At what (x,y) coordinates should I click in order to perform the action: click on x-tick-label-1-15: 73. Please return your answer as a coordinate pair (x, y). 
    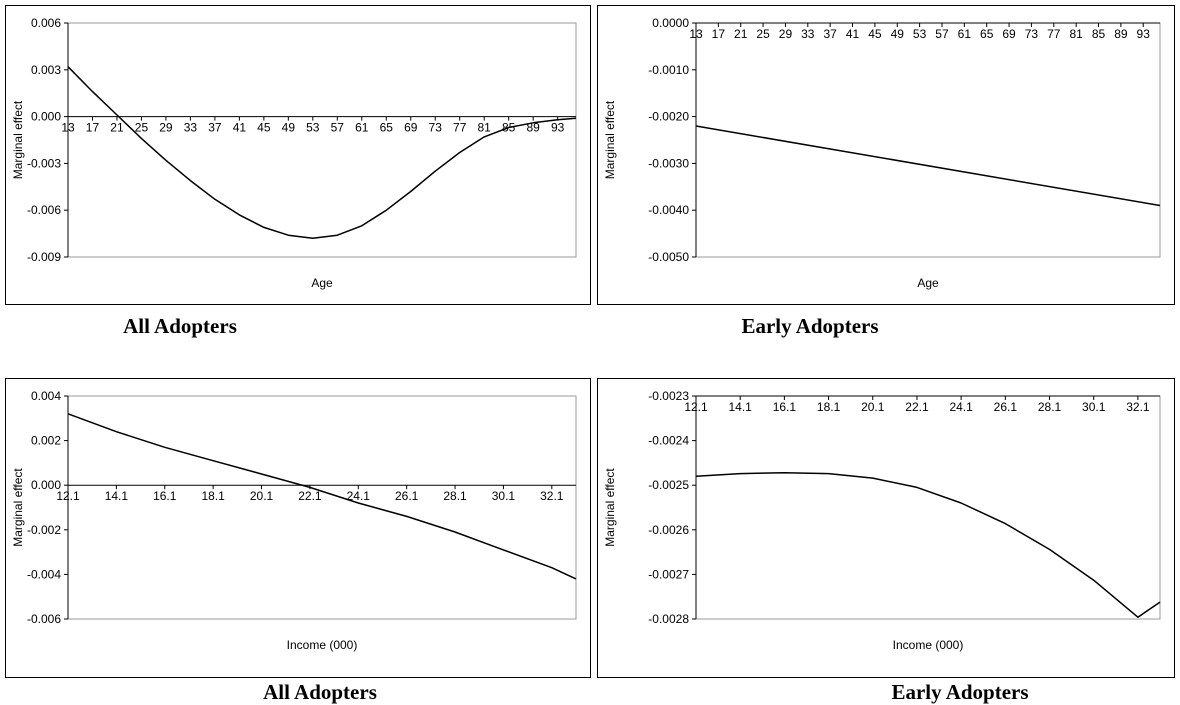
    Looking at the image, I should click on (436, 128).